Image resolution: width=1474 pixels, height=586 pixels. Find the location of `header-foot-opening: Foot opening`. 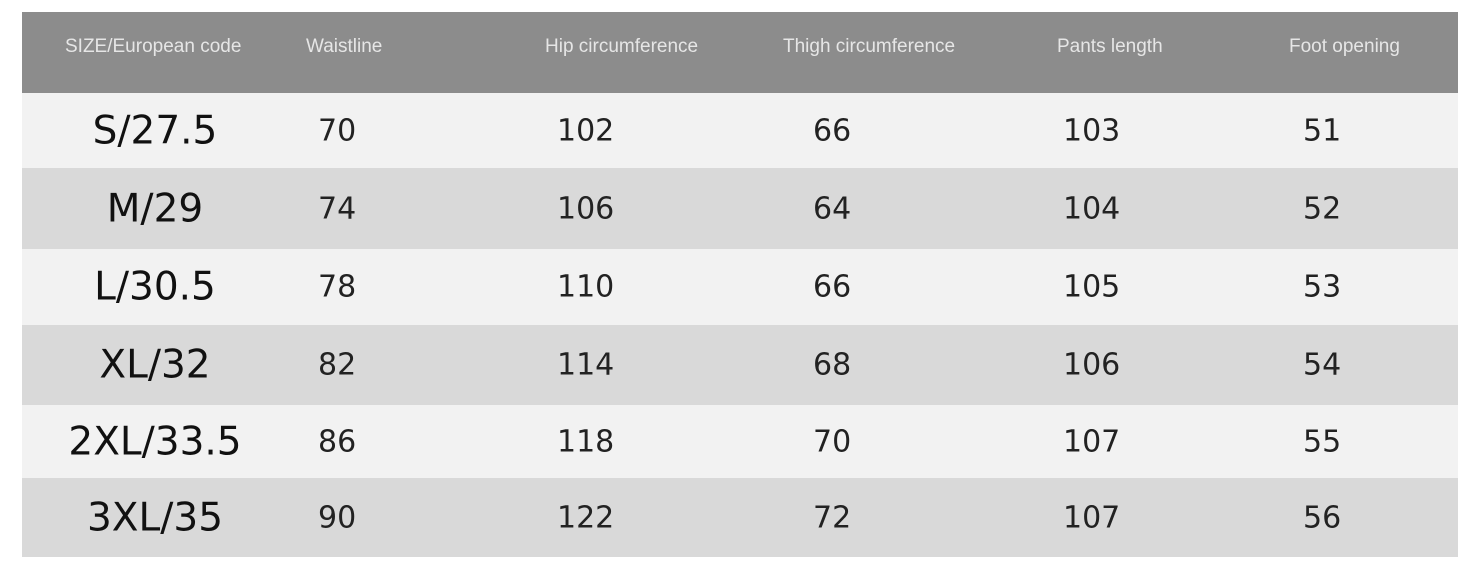

header-foot-opening: Foot opening is located at coordinates (1344, 46).